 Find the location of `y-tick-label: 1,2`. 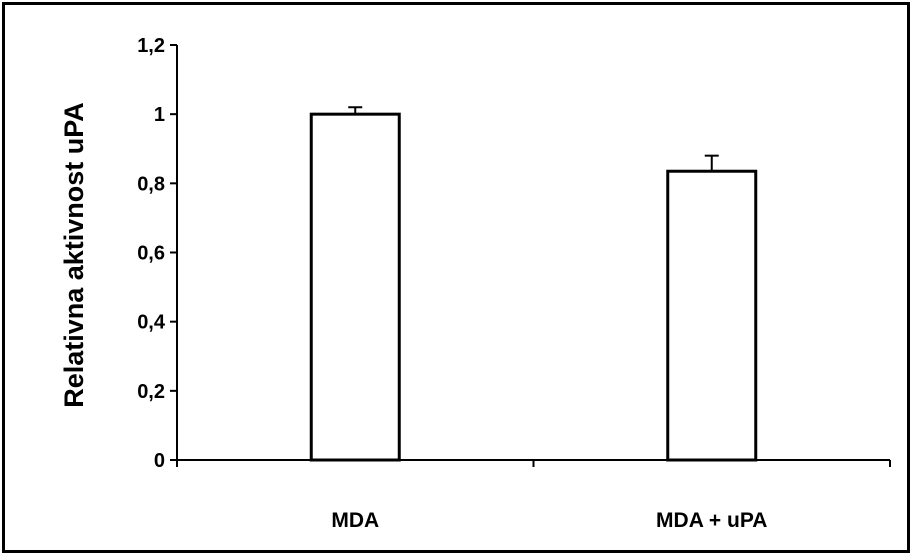

y-tick-label: 1,2 is located at coordinates (151, 46).